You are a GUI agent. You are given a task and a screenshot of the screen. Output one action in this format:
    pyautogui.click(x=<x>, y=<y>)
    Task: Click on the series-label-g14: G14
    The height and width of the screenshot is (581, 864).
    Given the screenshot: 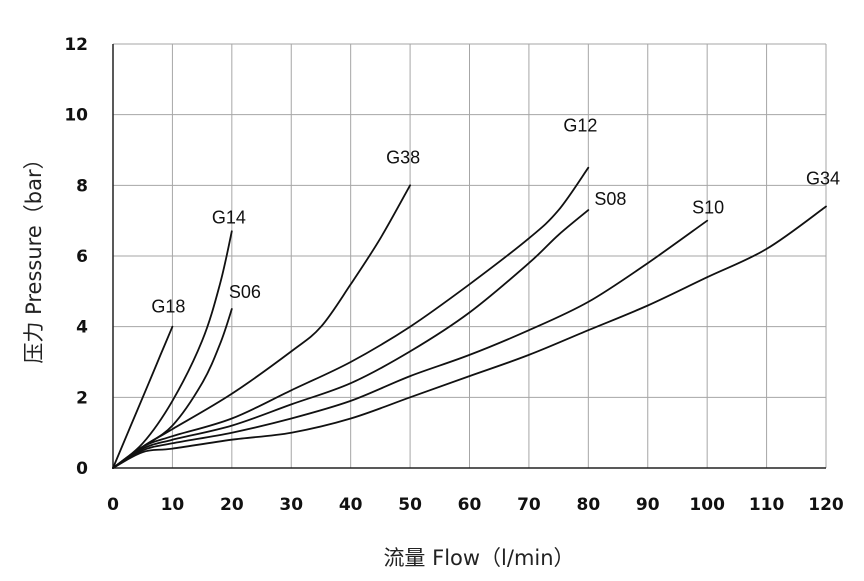 What is the action you would take?
    pyautogui.click(x=229, y=217)
    